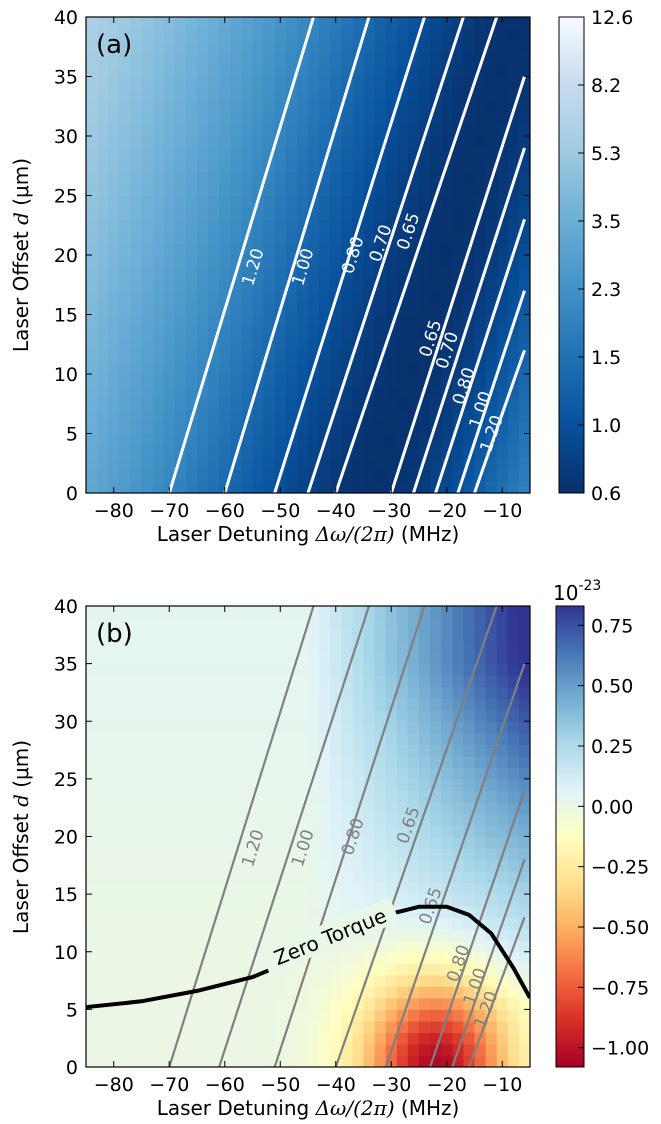 Image resolution: width=661 pixels, height=1124 pixels. What do you see at coordinates (66, 838) in the screenshot?
I see `y-tick-label: 20` at bounding box center [66, 838].